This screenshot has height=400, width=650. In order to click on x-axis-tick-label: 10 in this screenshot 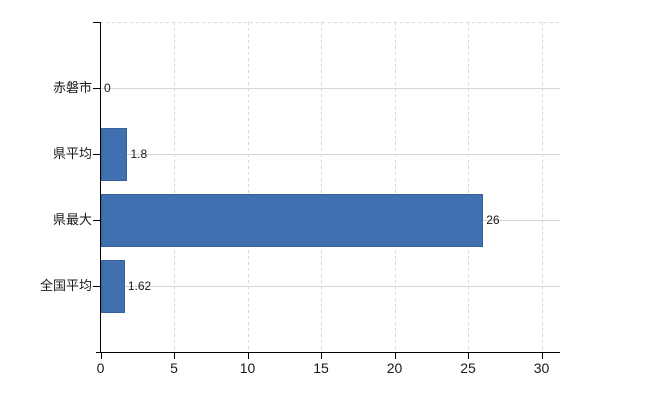, I will do `click(247, 368)`.